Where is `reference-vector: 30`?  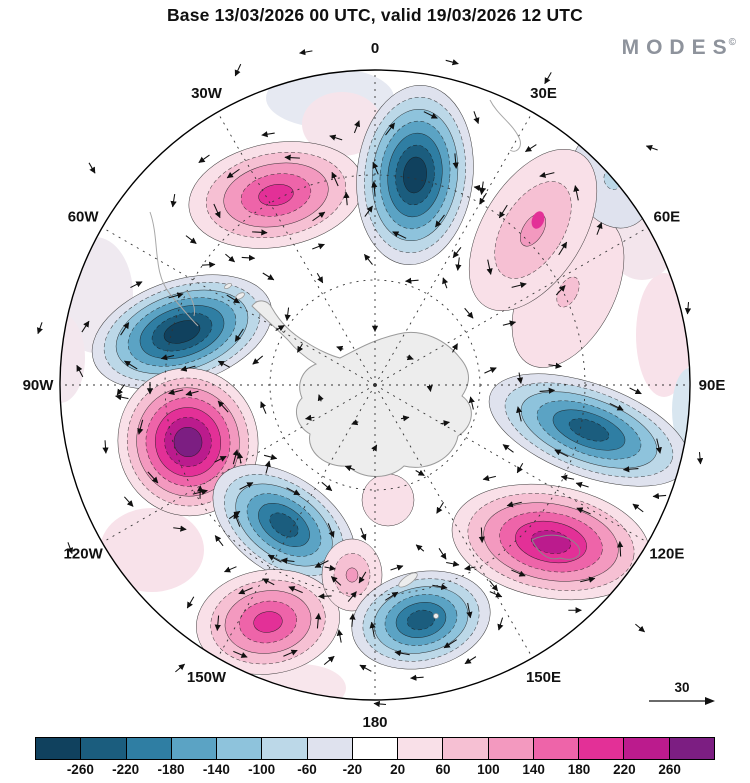 reference-vector: 30 is located at coordinates (682, 693).